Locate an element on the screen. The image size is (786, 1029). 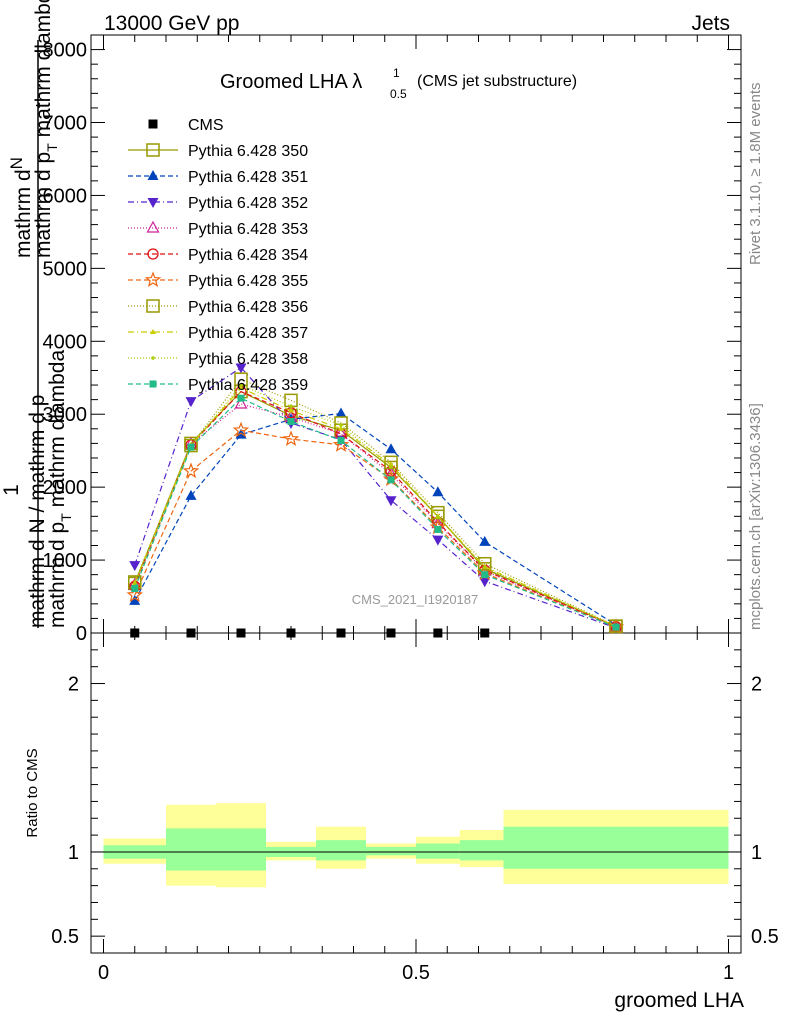
ylabel-denominator: mathrm d N / mathrm d p is located at coordinates (37, 511).